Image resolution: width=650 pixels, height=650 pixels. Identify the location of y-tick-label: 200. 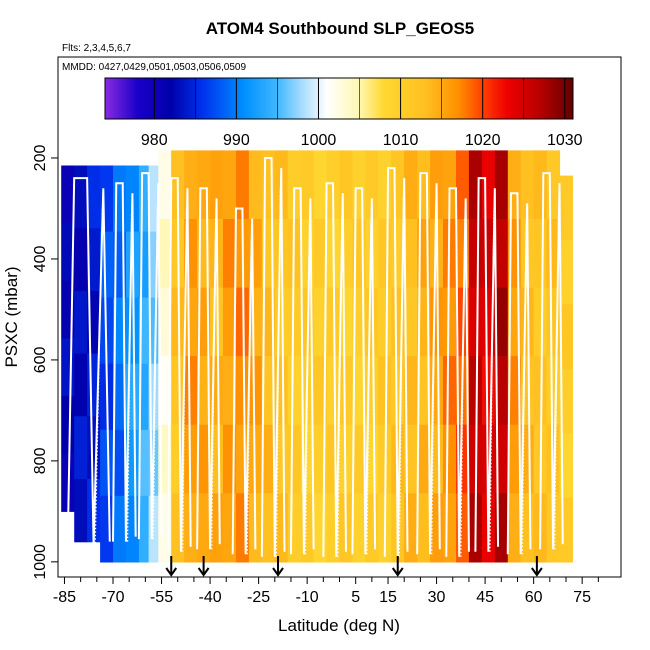
(40, 158).